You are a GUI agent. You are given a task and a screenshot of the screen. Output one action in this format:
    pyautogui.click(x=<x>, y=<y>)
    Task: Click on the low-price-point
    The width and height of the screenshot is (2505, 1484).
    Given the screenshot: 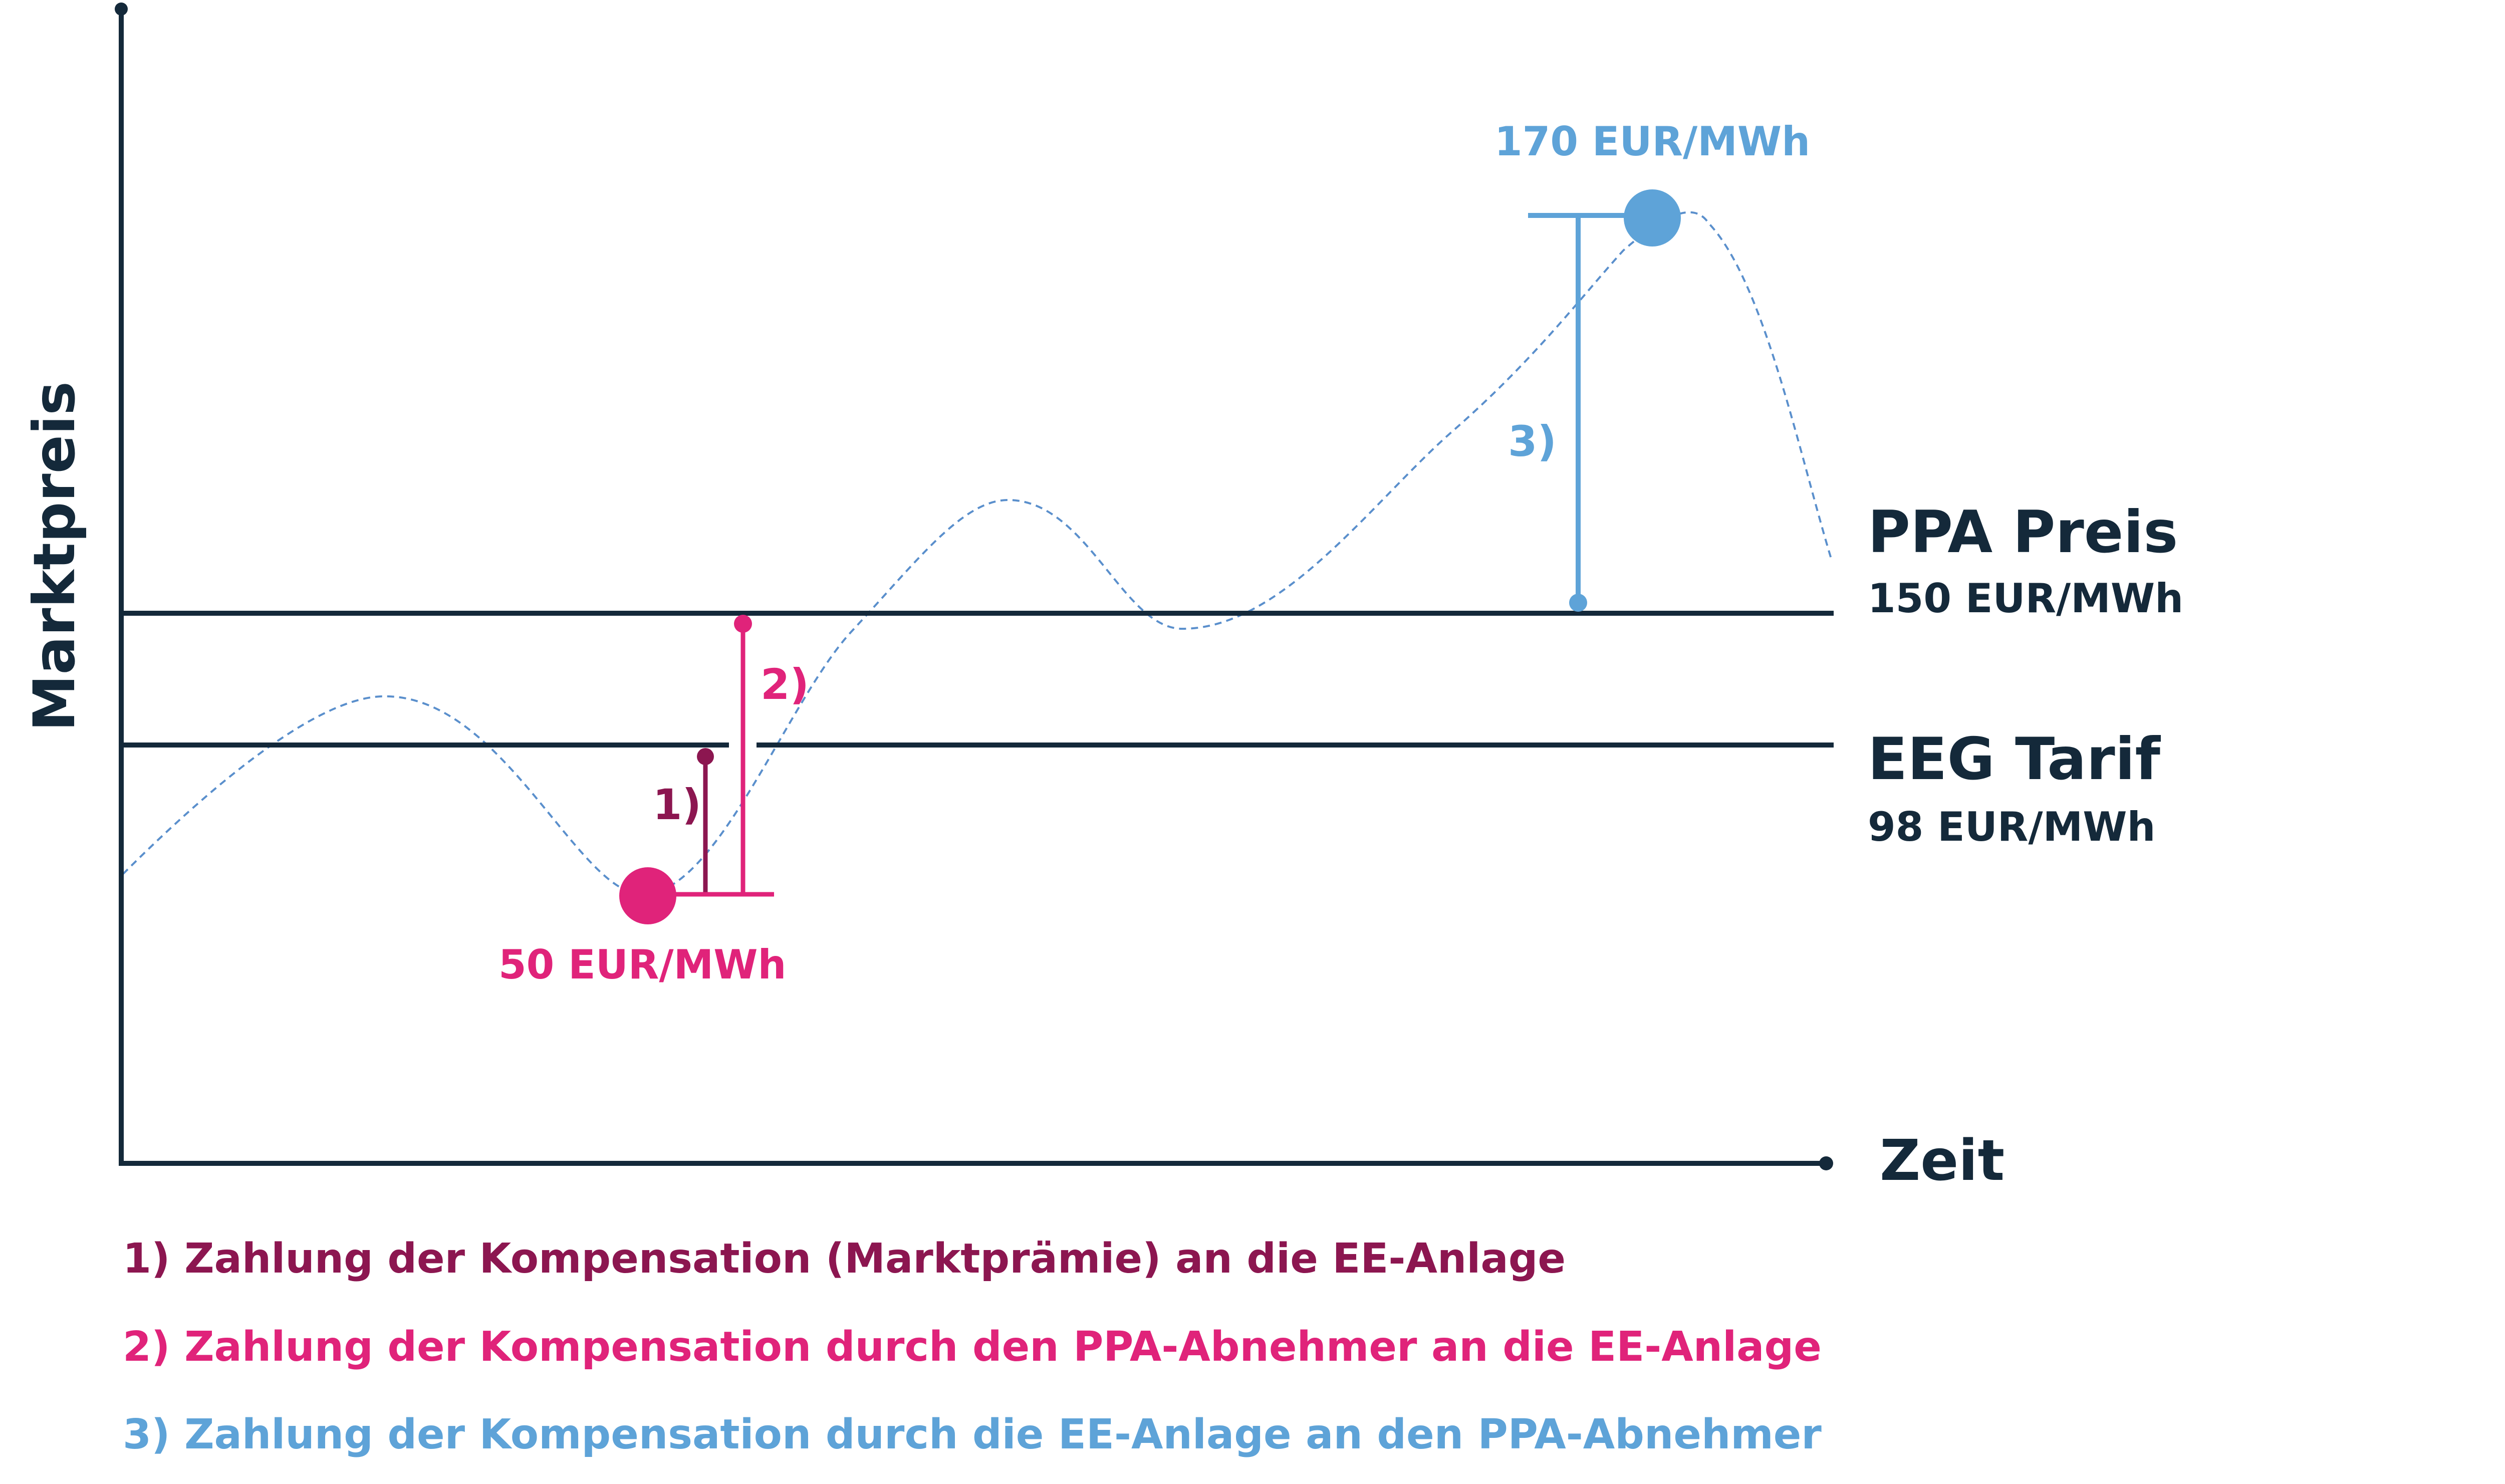 What is the action you would take?
    pyautogui.click(x=647, y=895)
    